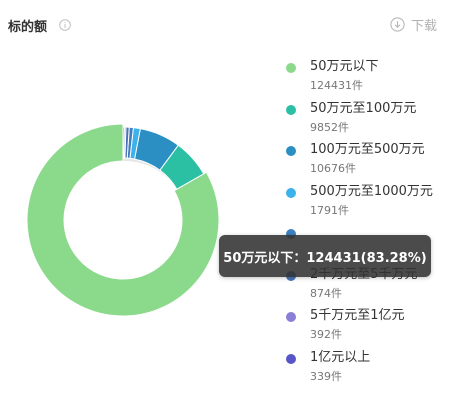 The height and width of the screenshot is (409, 453). What do you see at coordinates (371, 223) in the screenshot?
I see `legend-label` at bounding box center [371, 223].